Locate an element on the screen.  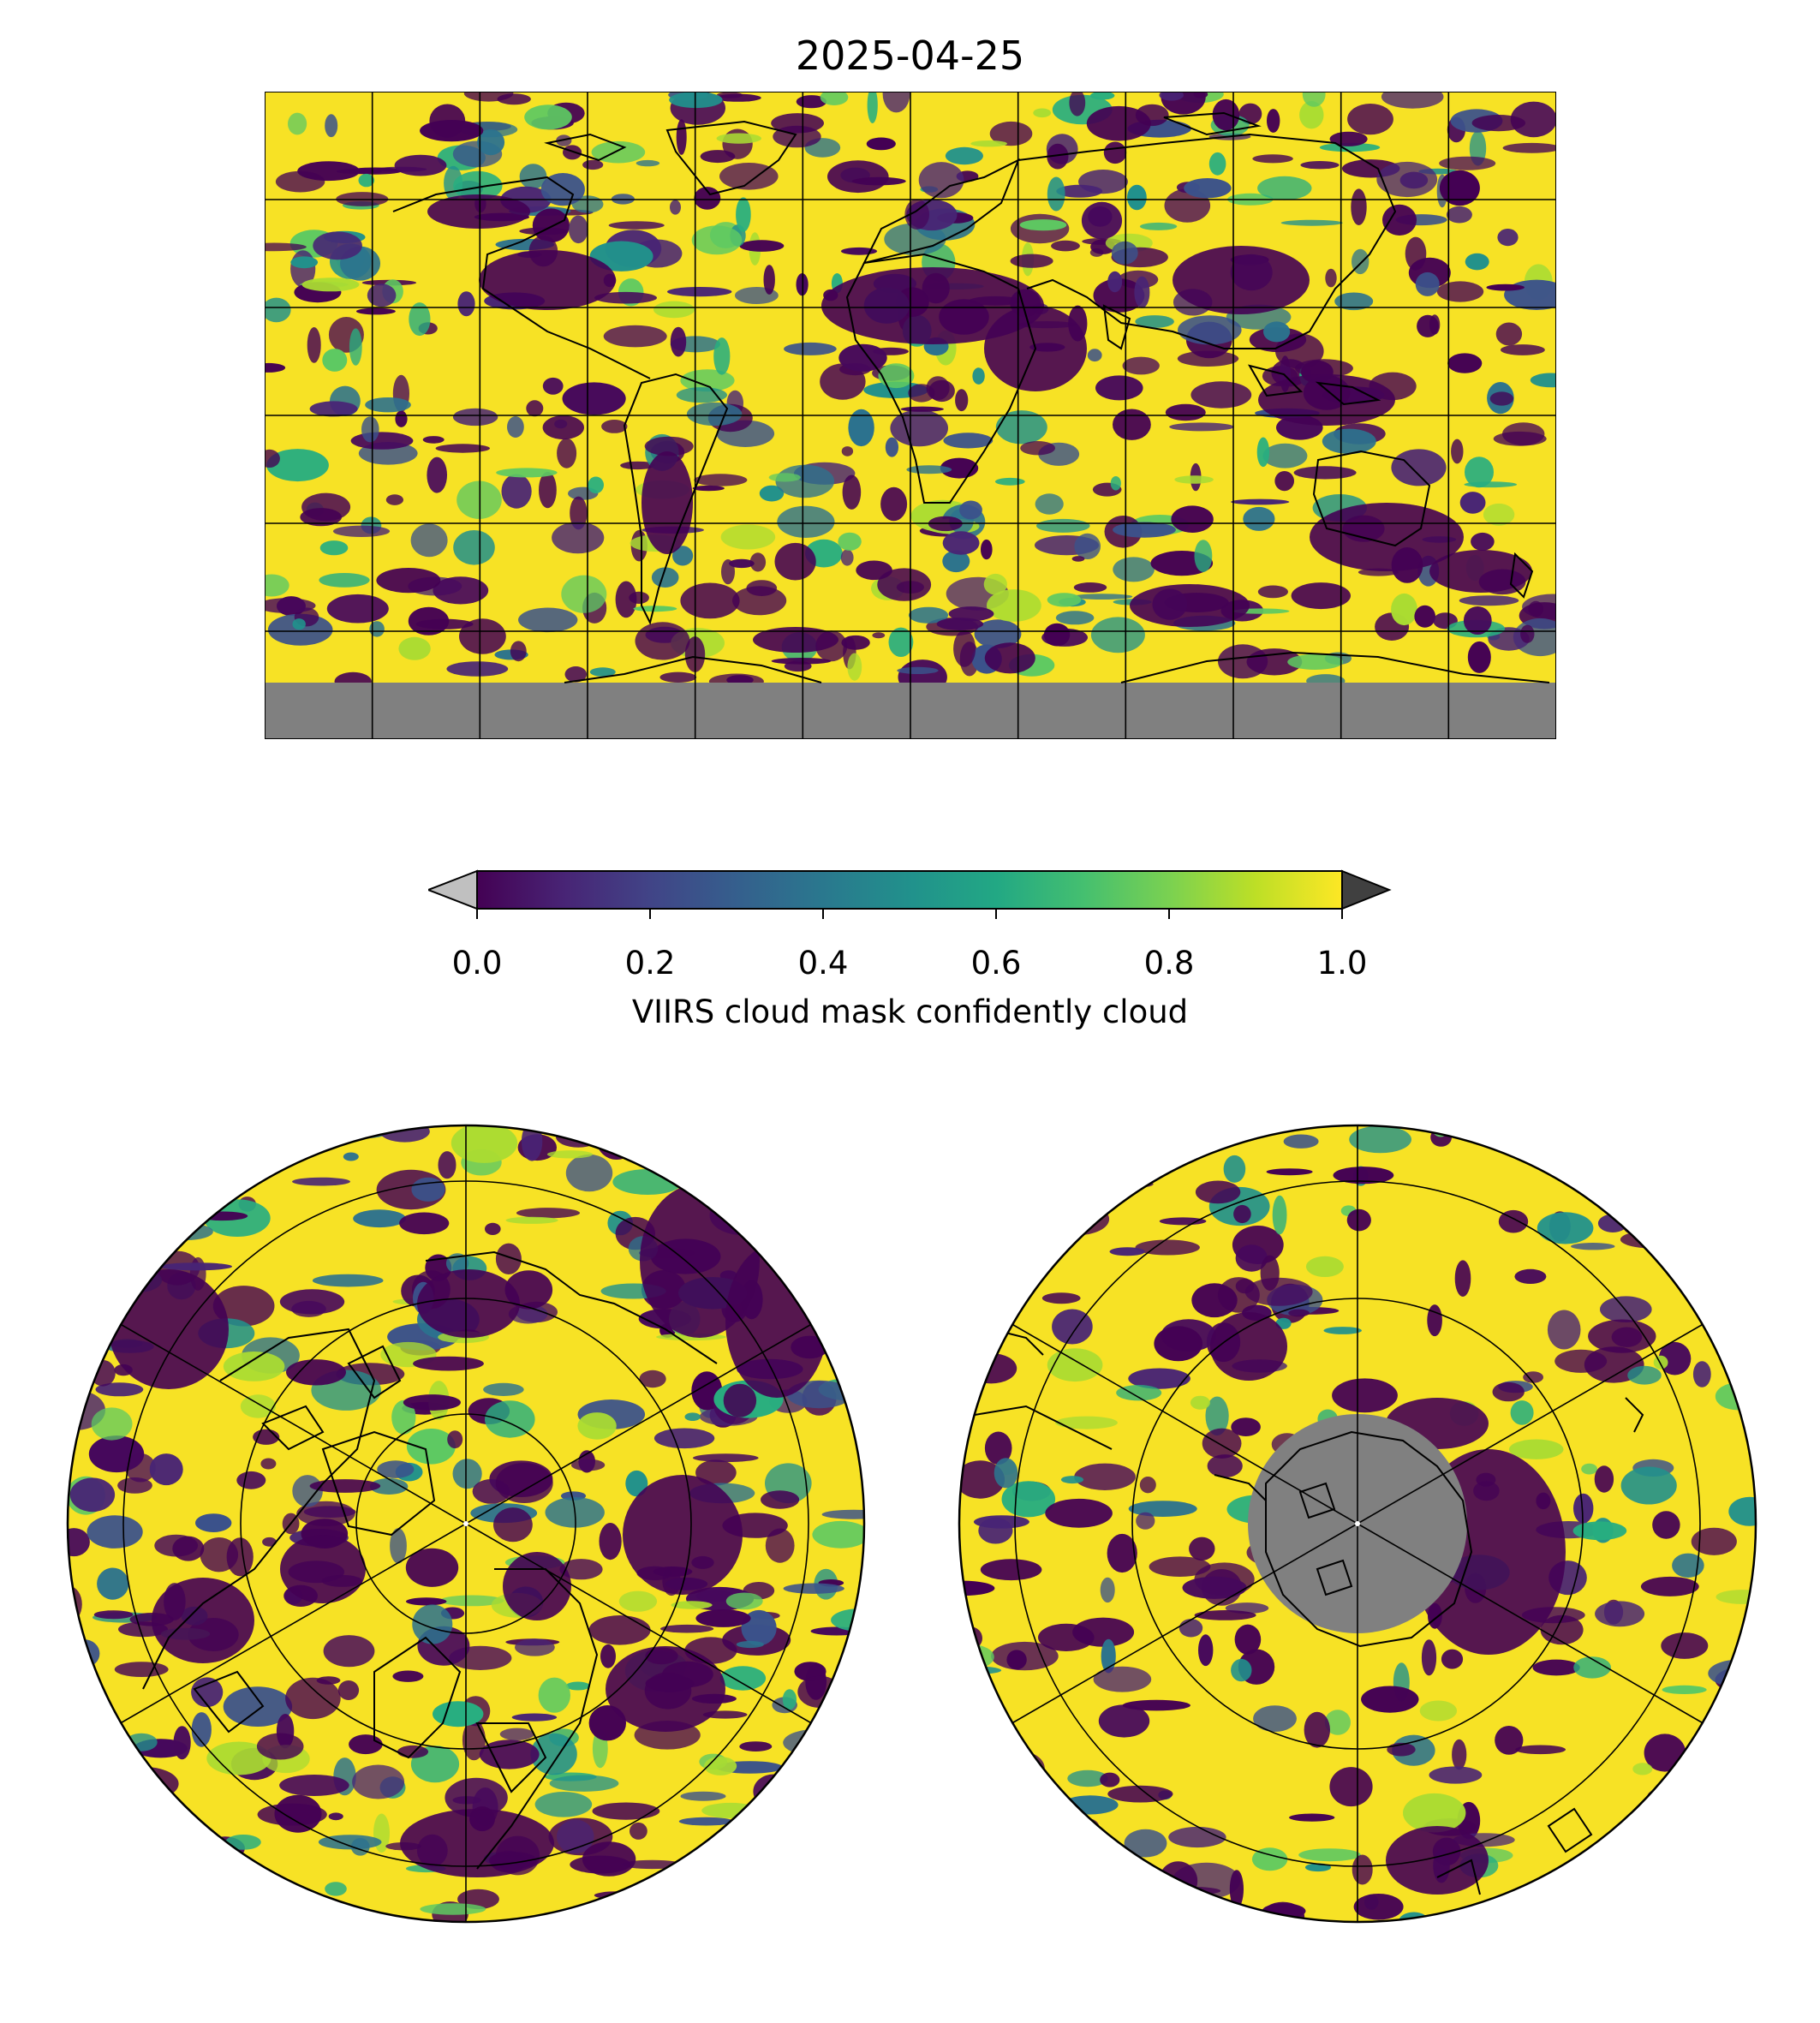
colorbar-under-extension is located at coordinates (453, 889).